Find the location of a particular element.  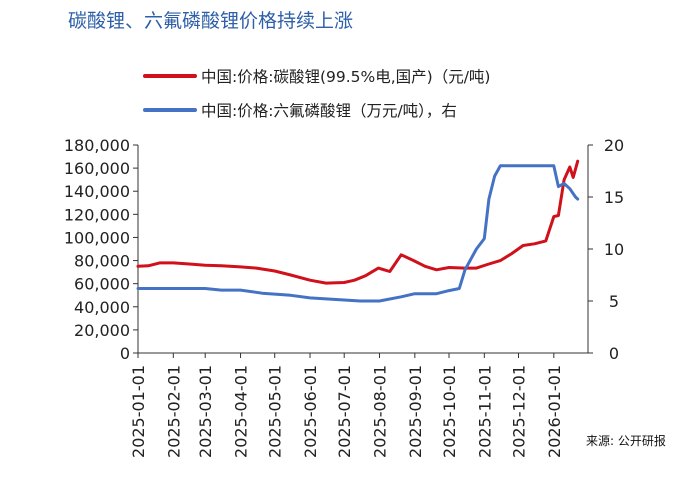

x-axis-tick-label: 2025-12-01 is located at coordinates (519, 411).